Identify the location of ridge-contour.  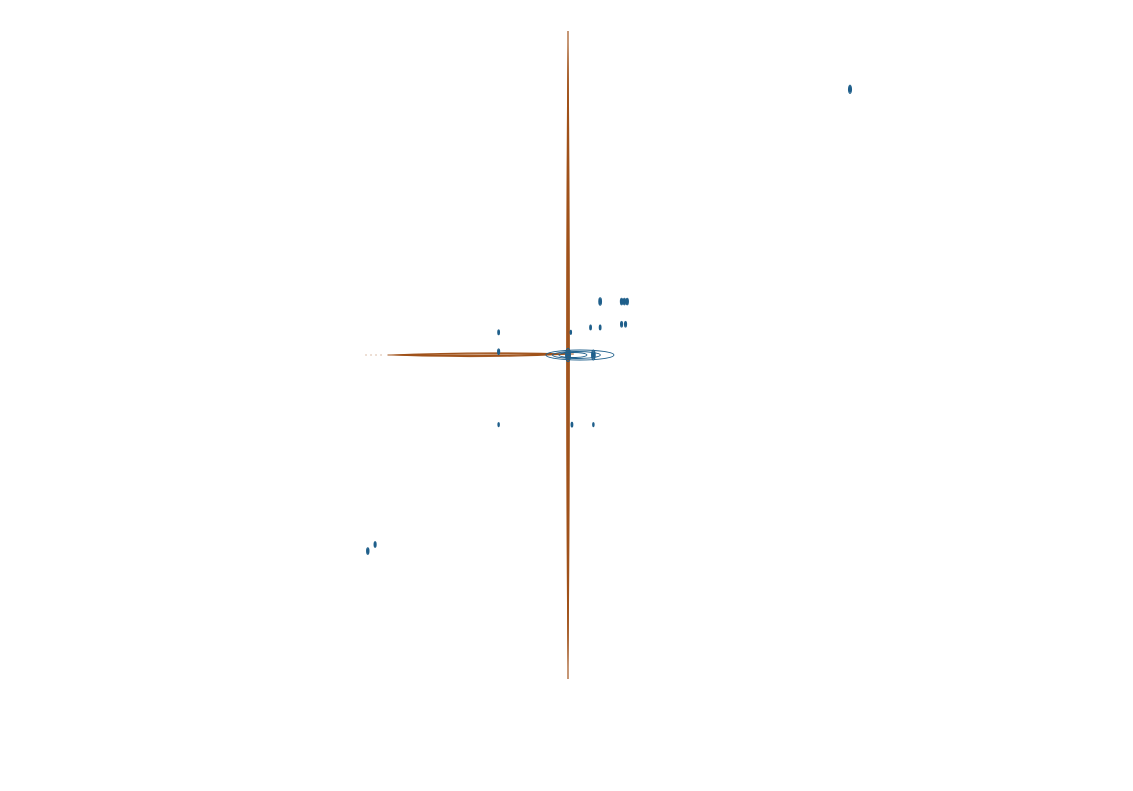
(480, 354).